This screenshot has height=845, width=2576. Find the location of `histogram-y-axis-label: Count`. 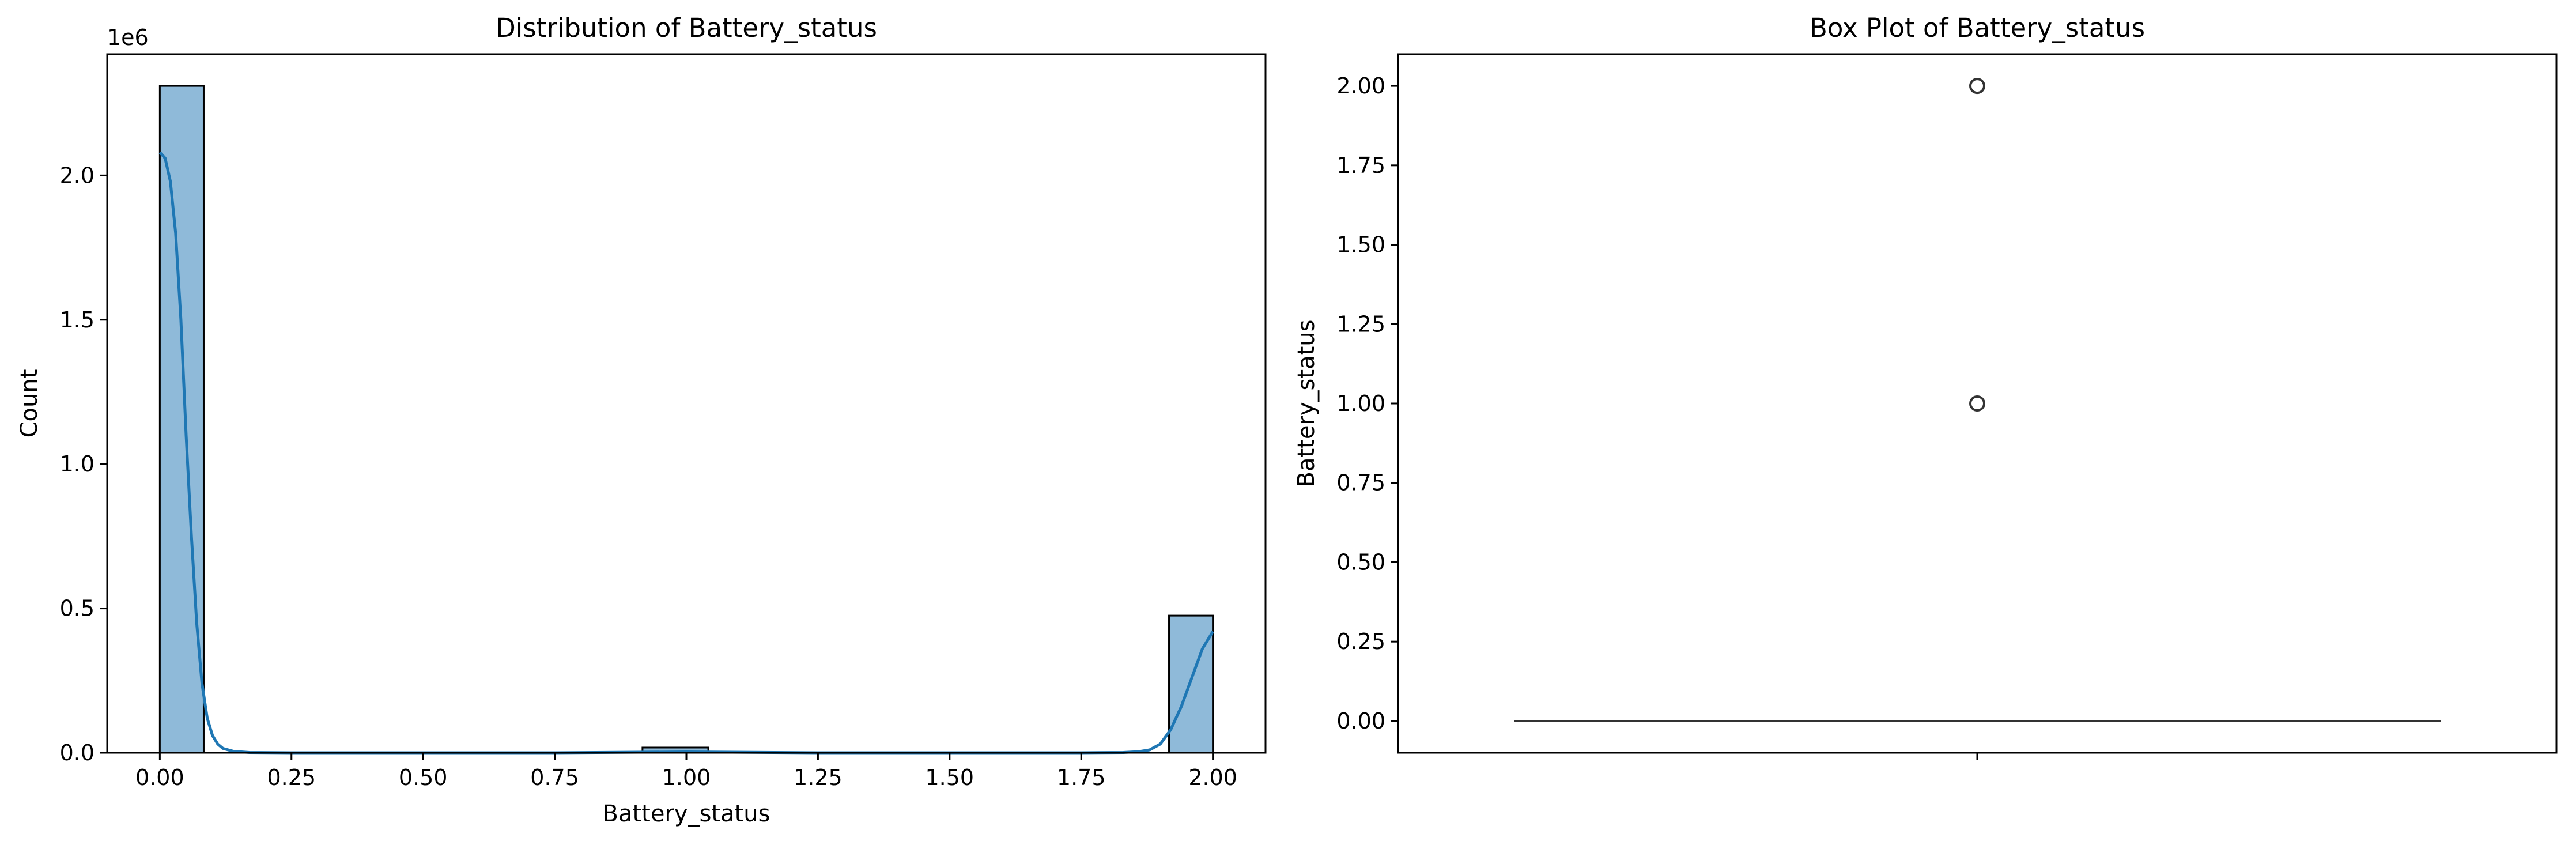

histogram-y-axis-label: Count is located at coordinates (29, 403).